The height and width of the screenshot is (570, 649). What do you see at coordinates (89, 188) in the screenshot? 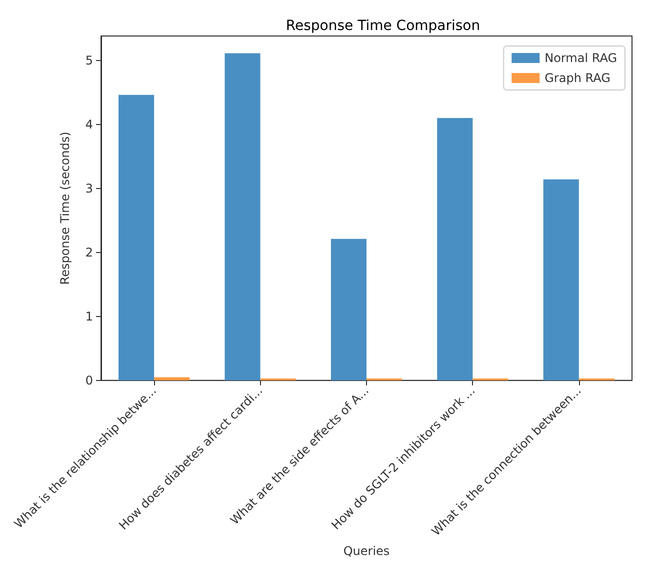
I see `y-tick-label: 3` at bounding box center [89, 188].